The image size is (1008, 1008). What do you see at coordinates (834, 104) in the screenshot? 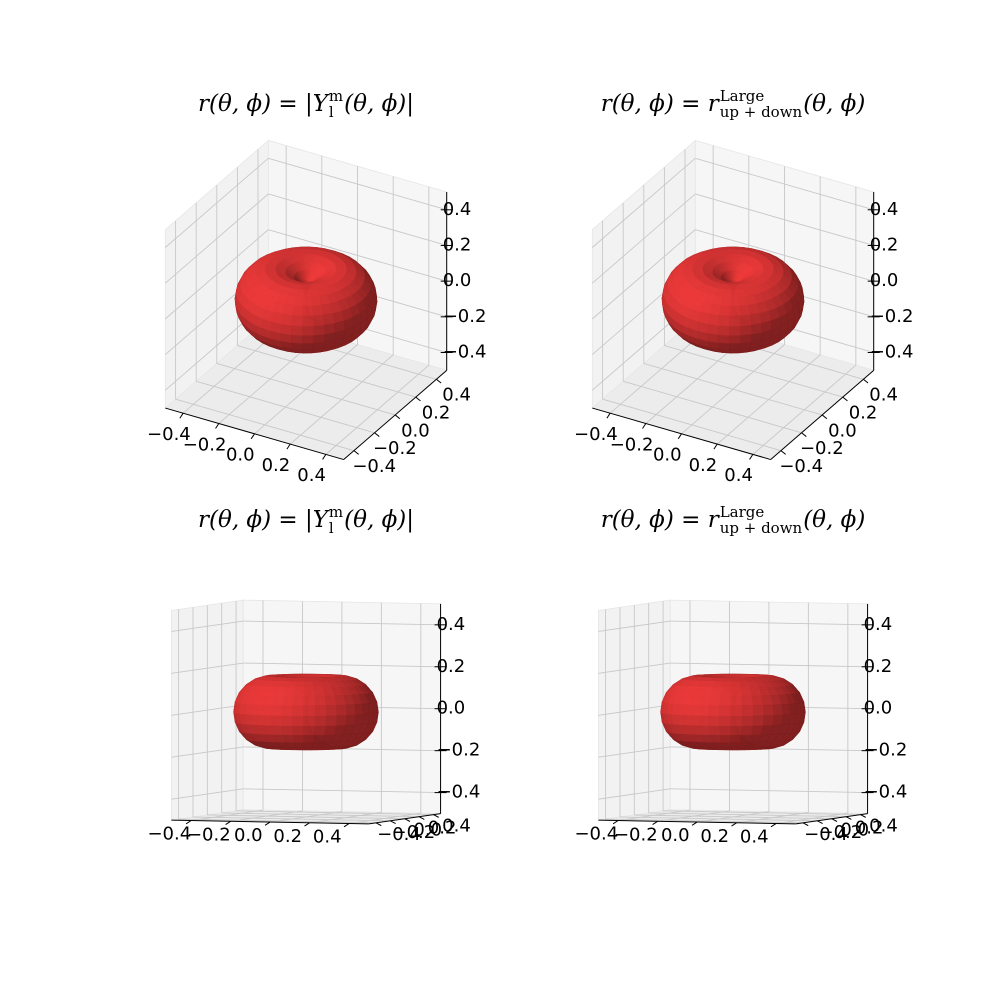
I see `title-text: (θ, ϕ)` at bounding box center [834, 104].